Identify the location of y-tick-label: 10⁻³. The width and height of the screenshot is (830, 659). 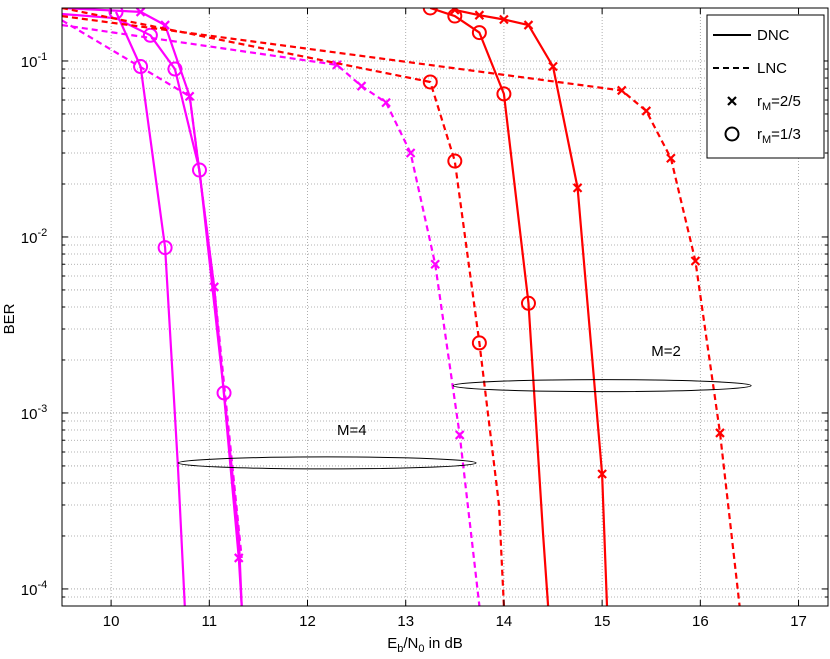
(34, 413).